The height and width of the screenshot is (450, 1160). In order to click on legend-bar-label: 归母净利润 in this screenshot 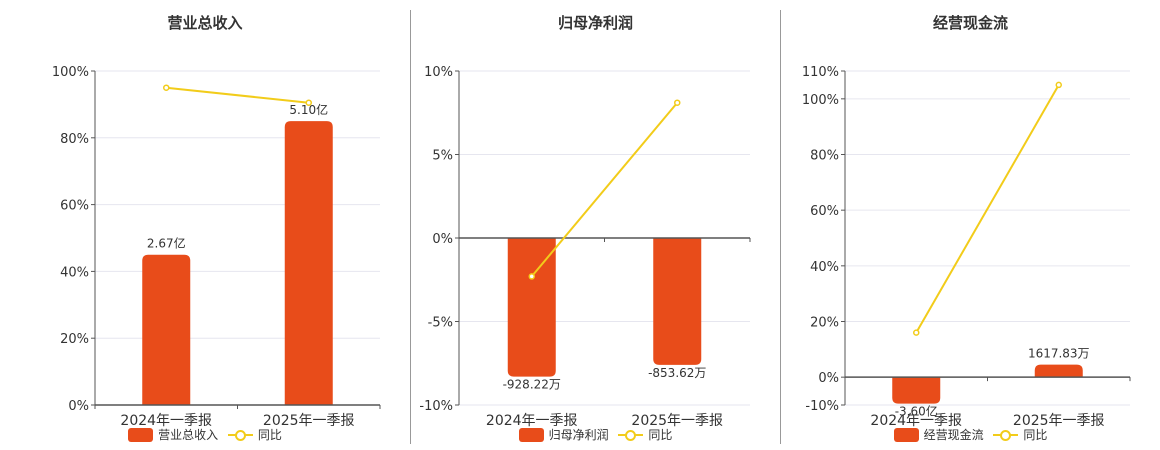, I will do `click(578, 435)`.